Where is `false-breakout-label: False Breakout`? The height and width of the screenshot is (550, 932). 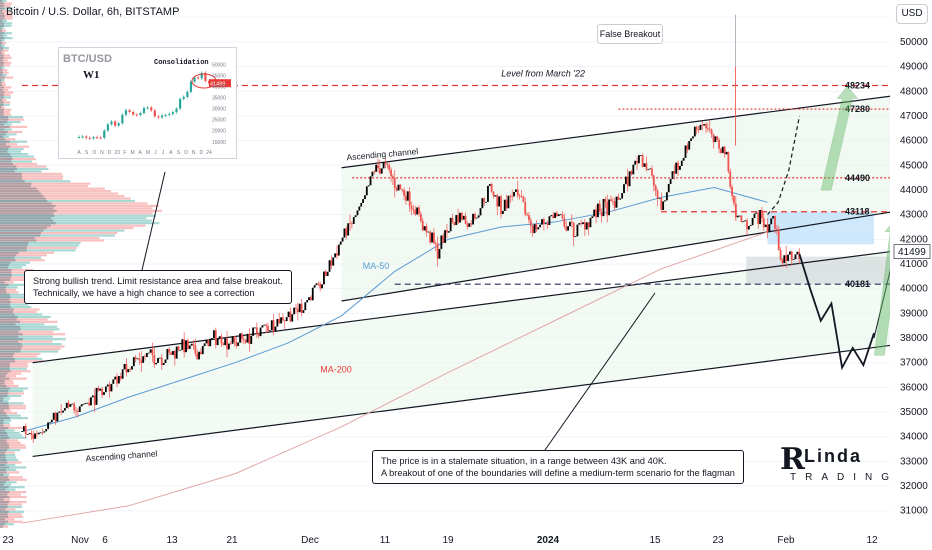 false-breakout-label: False Breakout is located at coordinates (630, 34).